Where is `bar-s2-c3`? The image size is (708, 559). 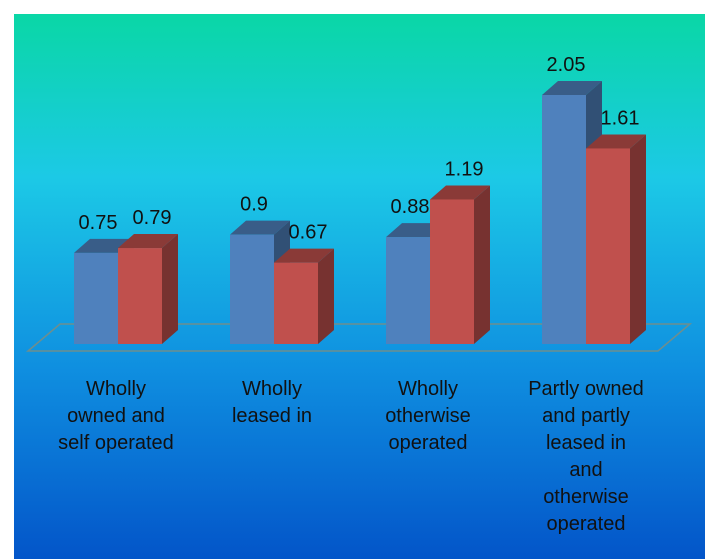
bar-s2-c3 is located at coordinates (460, 264).